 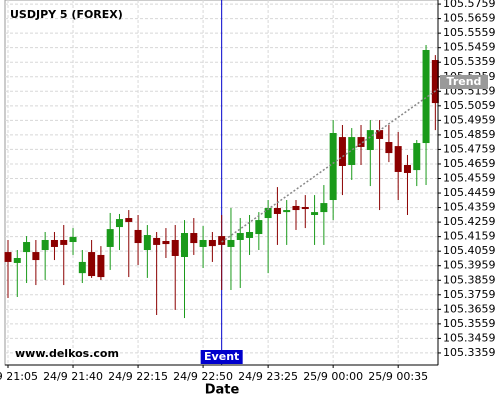 What do you see at coordinates (469, 61) in the screenshot?
I see `y-tick-label: 105.5359` at bounding box center [469, 61].